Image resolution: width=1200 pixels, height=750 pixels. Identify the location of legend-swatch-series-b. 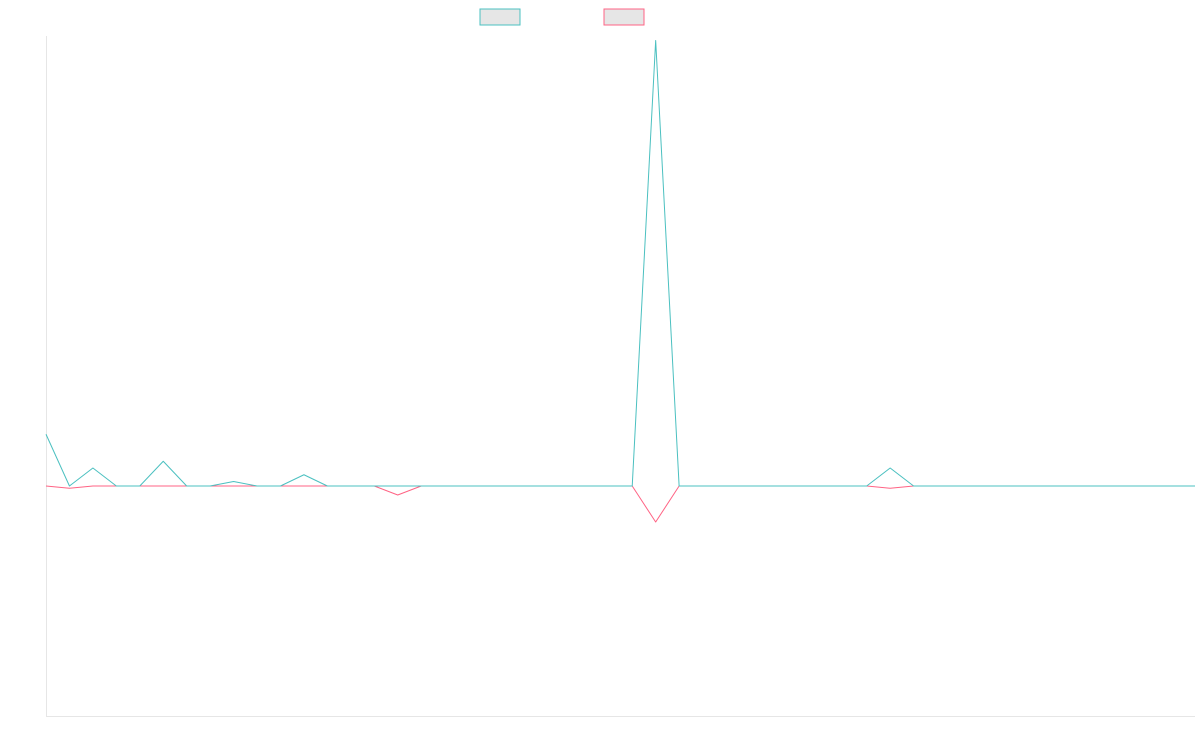
(624, 17).